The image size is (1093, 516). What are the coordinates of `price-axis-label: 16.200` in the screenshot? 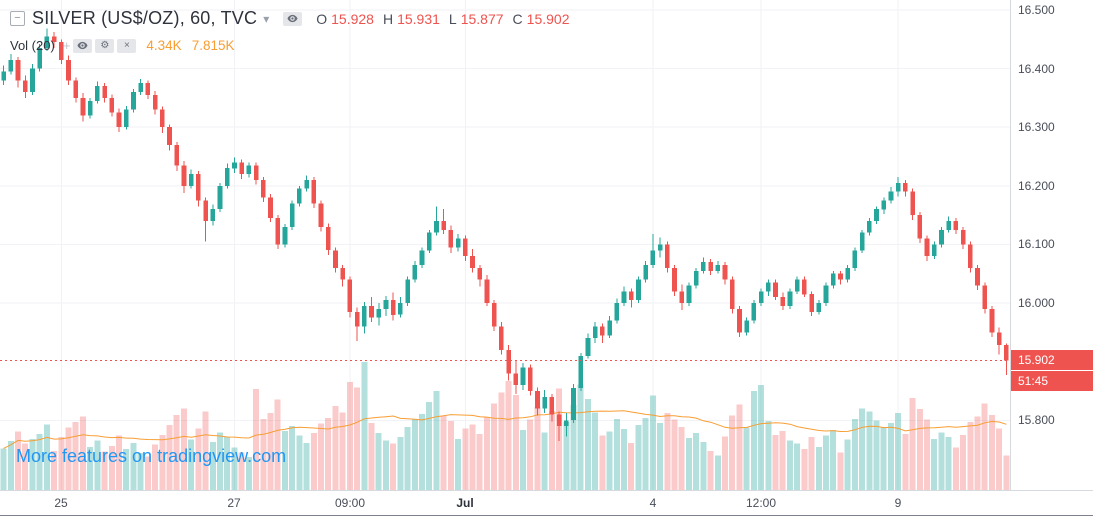 It's located at (1036, 186).